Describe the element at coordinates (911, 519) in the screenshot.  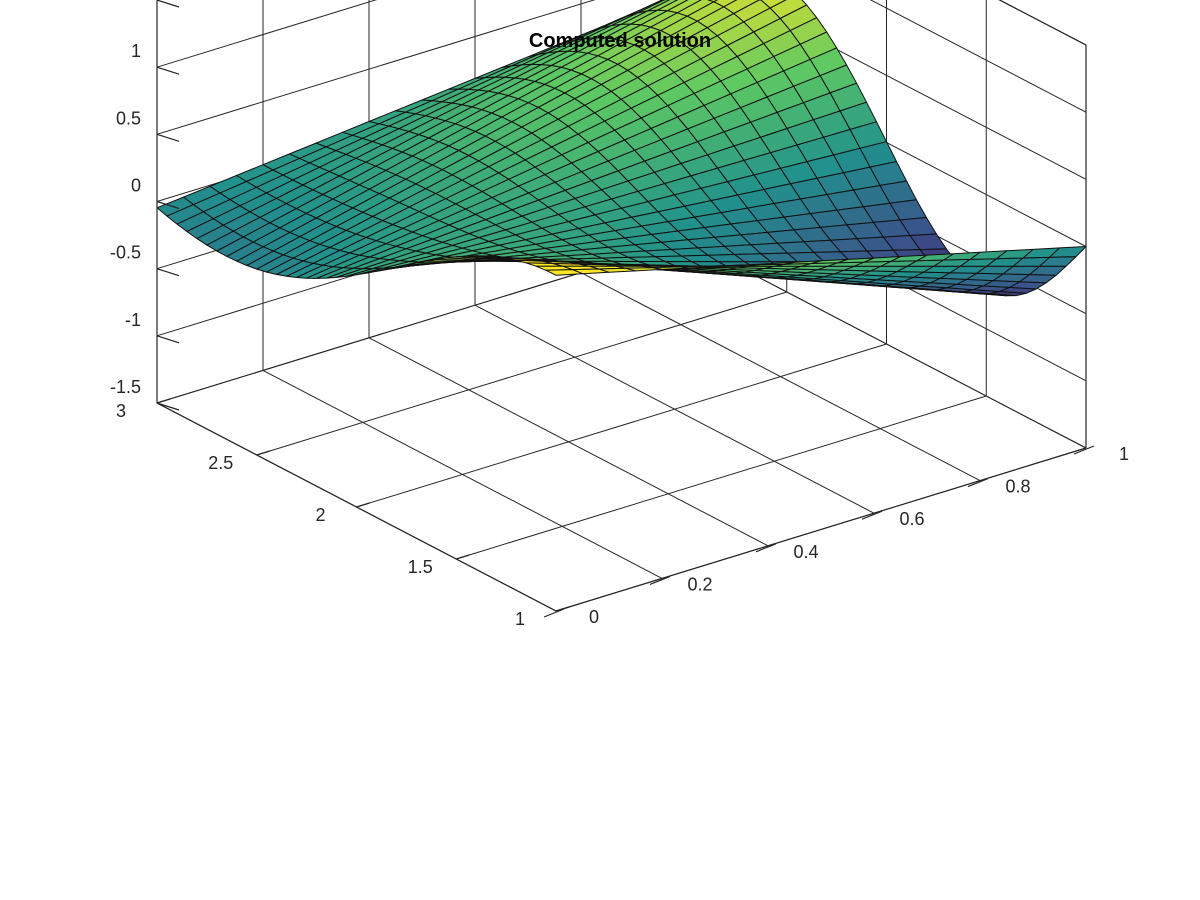
I see `x-tick-label: 0.6` at that location.